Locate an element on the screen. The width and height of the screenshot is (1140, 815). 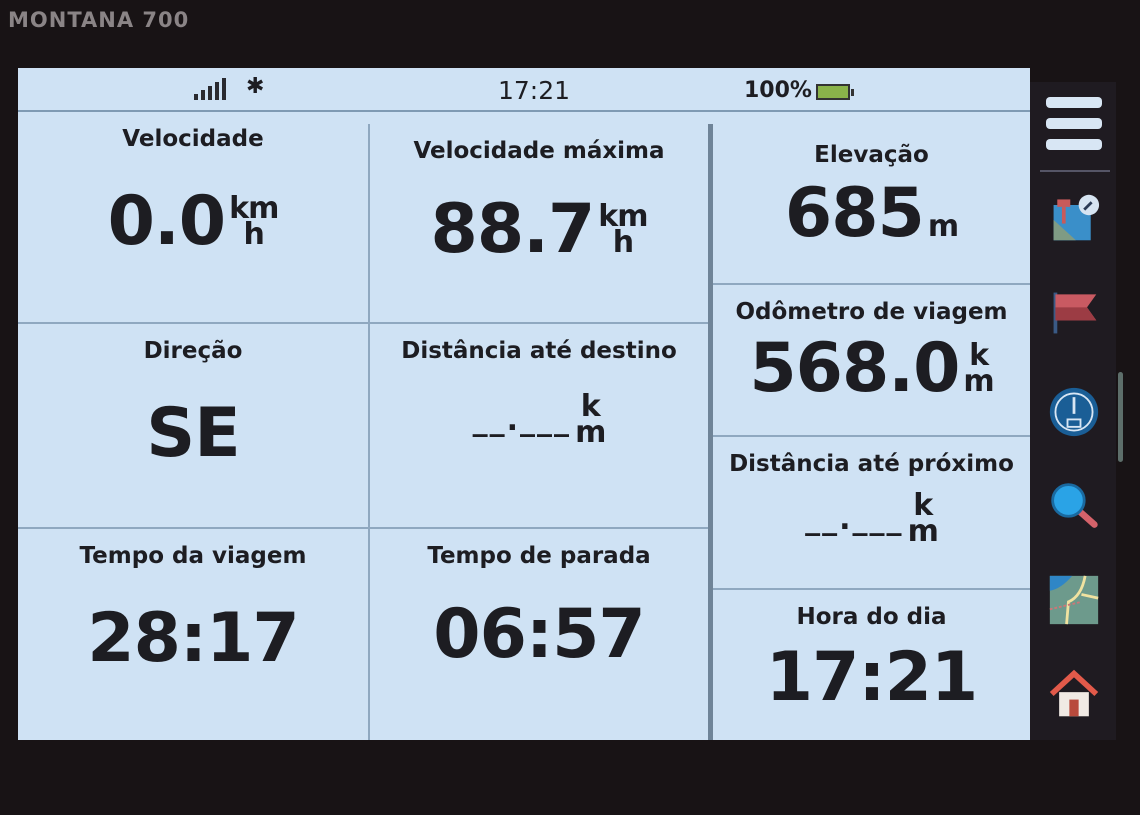
field-label: Tempo da viagem is located at coordinates (193, 556).